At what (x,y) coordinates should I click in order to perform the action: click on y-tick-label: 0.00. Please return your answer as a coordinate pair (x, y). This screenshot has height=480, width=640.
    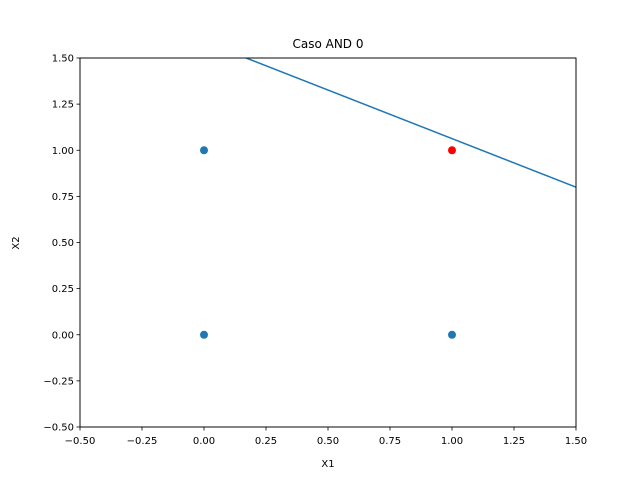
    Looking at the image, I should click on (63, 335).